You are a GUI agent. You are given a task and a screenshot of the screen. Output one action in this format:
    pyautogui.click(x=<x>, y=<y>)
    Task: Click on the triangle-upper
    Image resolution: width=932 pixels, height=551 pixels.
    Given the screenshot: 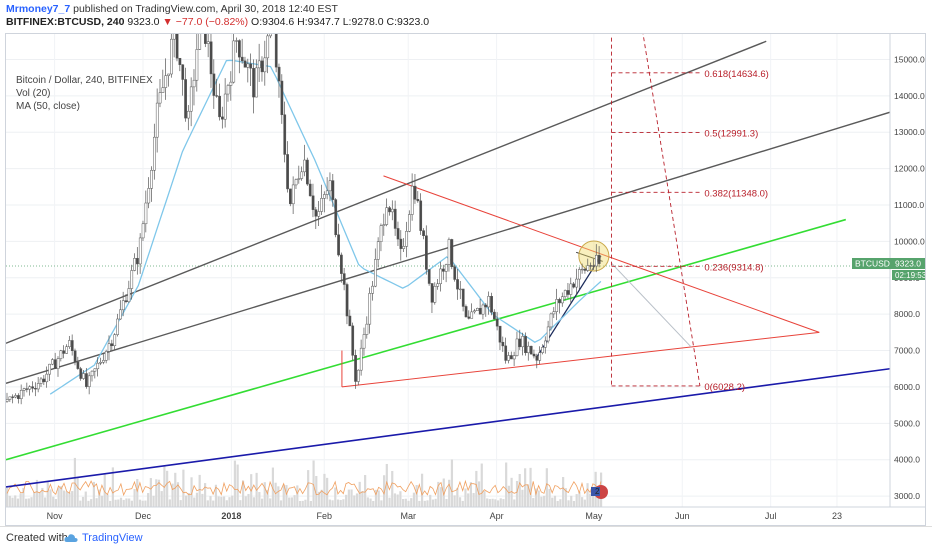 What is the action you would take?
    pyautogui.click(x=601, y=254)
    